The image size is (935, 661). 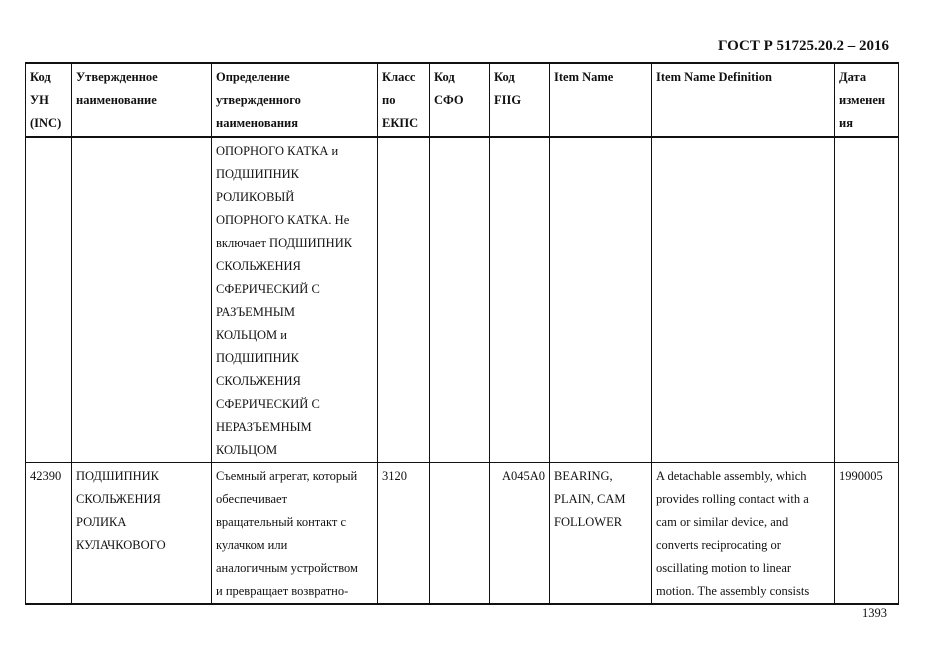 I want to click on cell-date, so click(x=866, y=299).